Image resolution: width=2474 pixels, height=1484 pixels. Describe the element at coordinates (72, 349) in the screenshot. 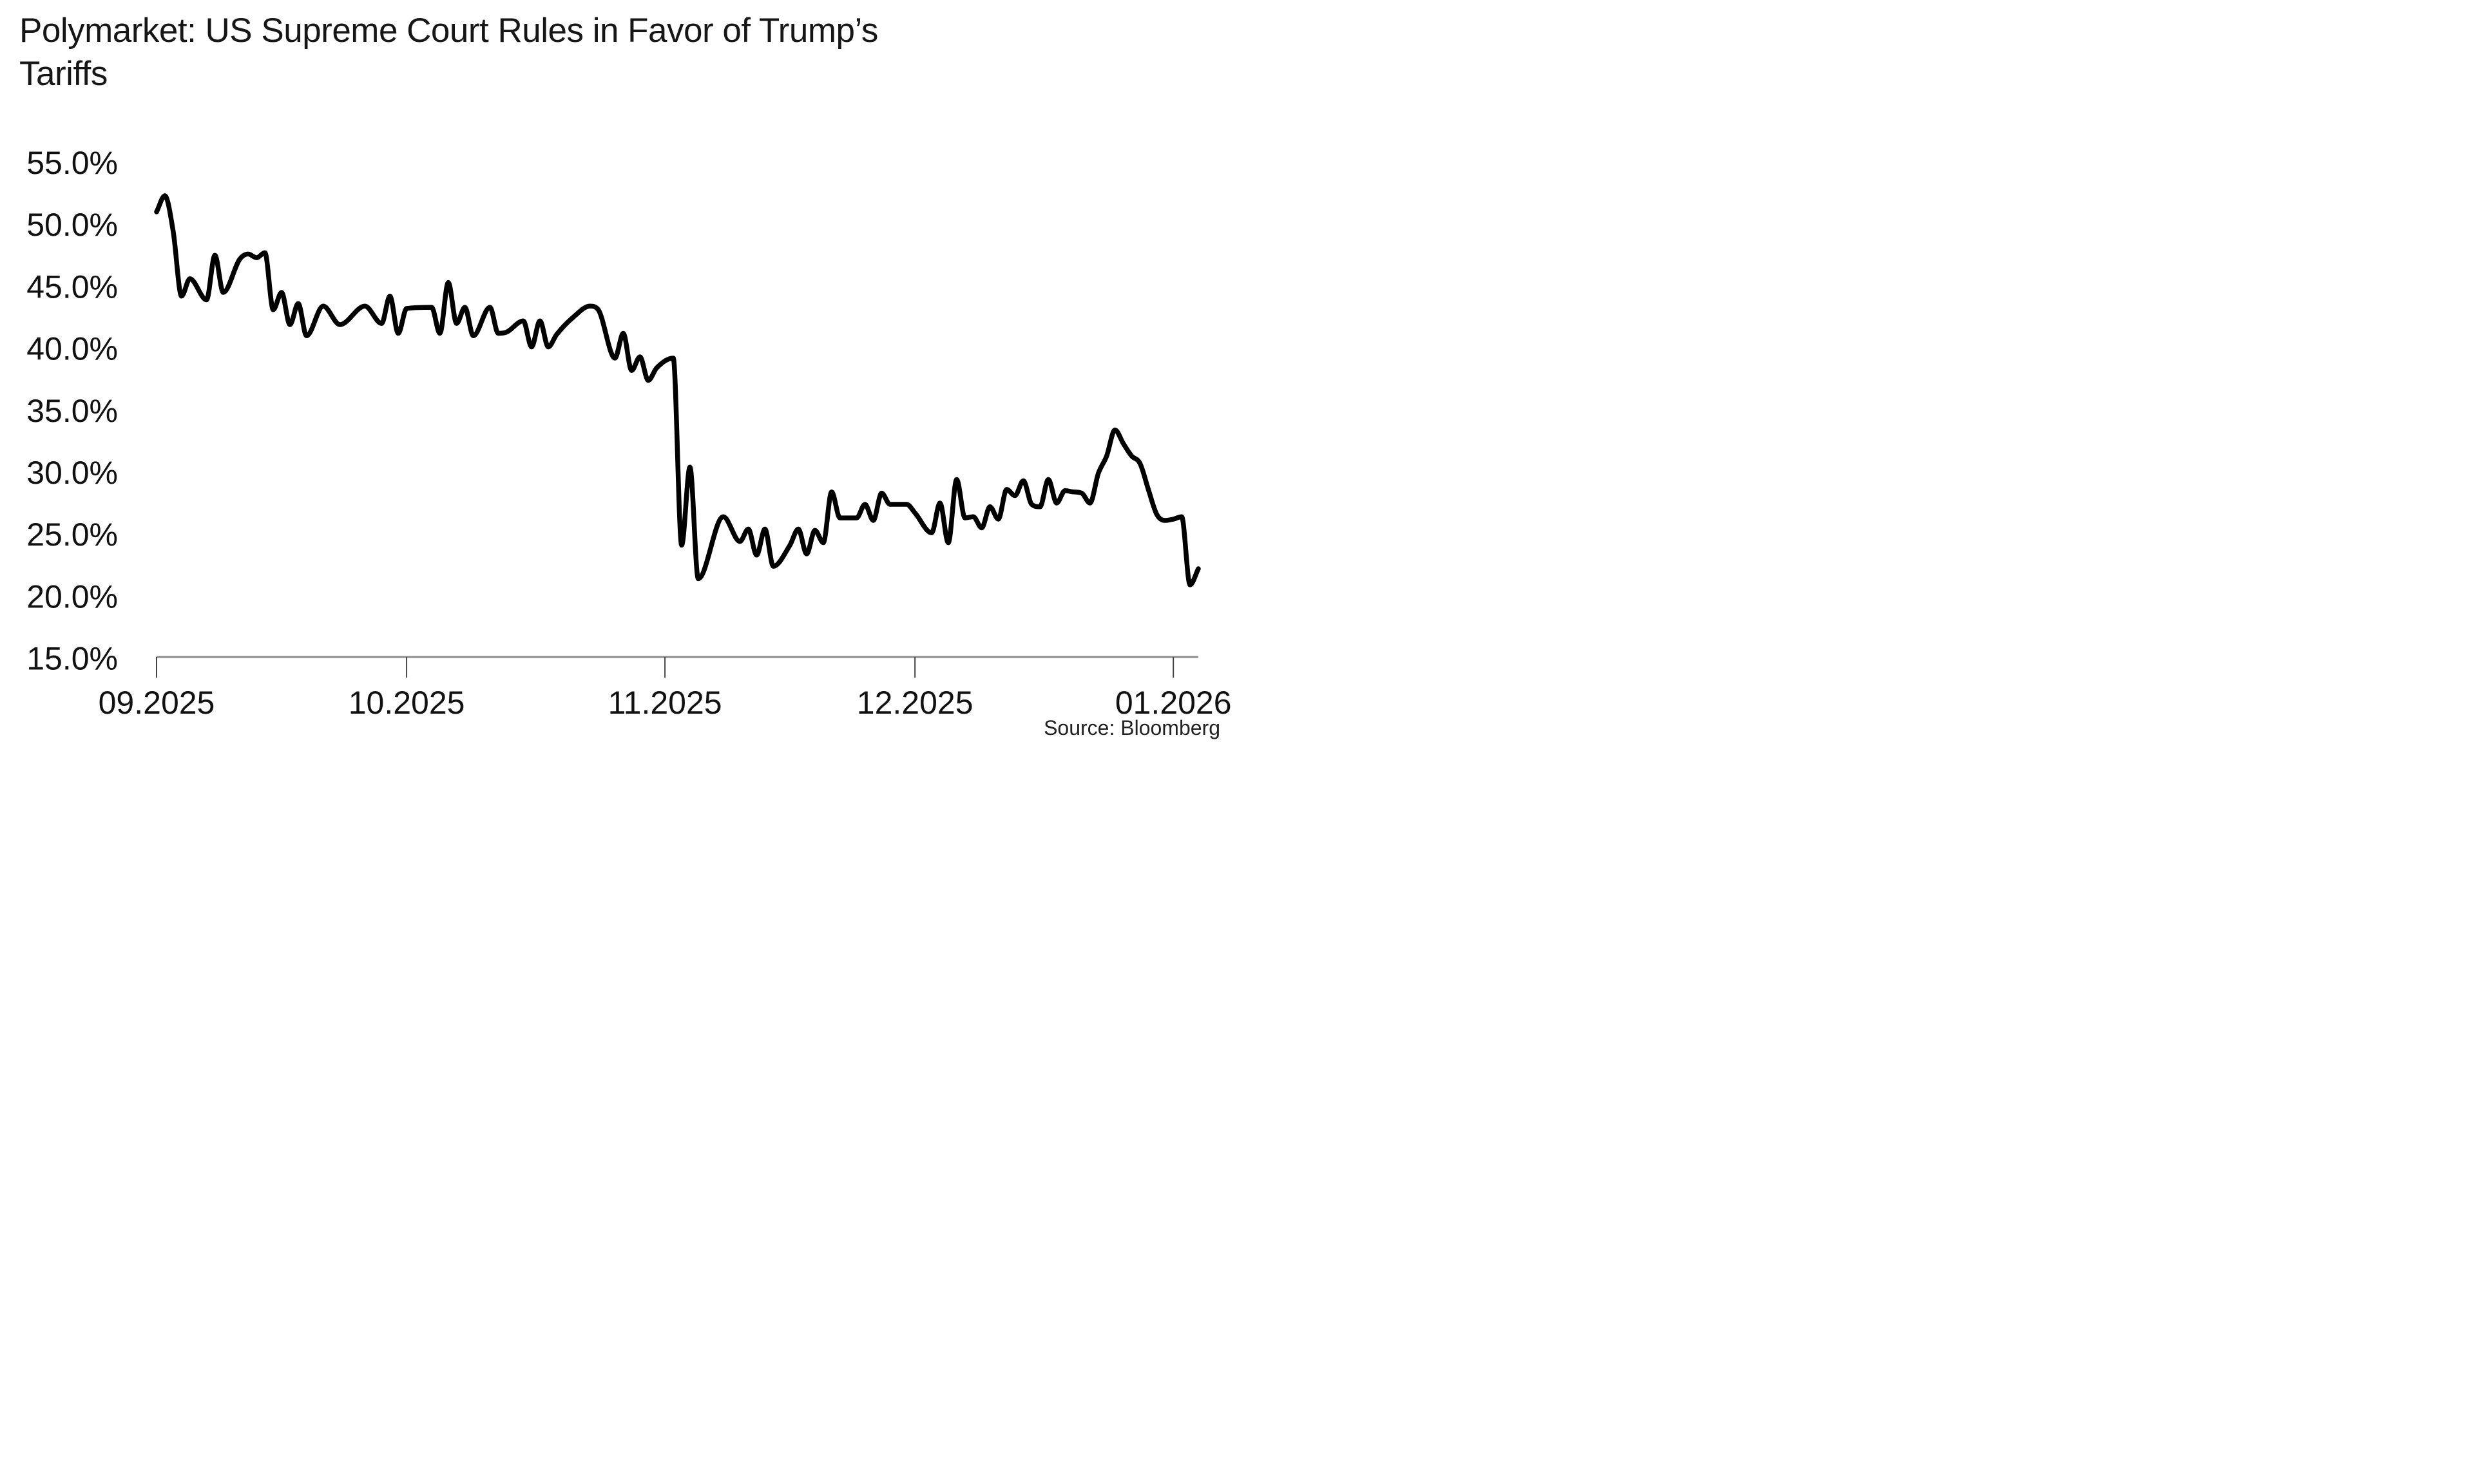

I see `y-axis-tick-label: 40.0%` at that location.